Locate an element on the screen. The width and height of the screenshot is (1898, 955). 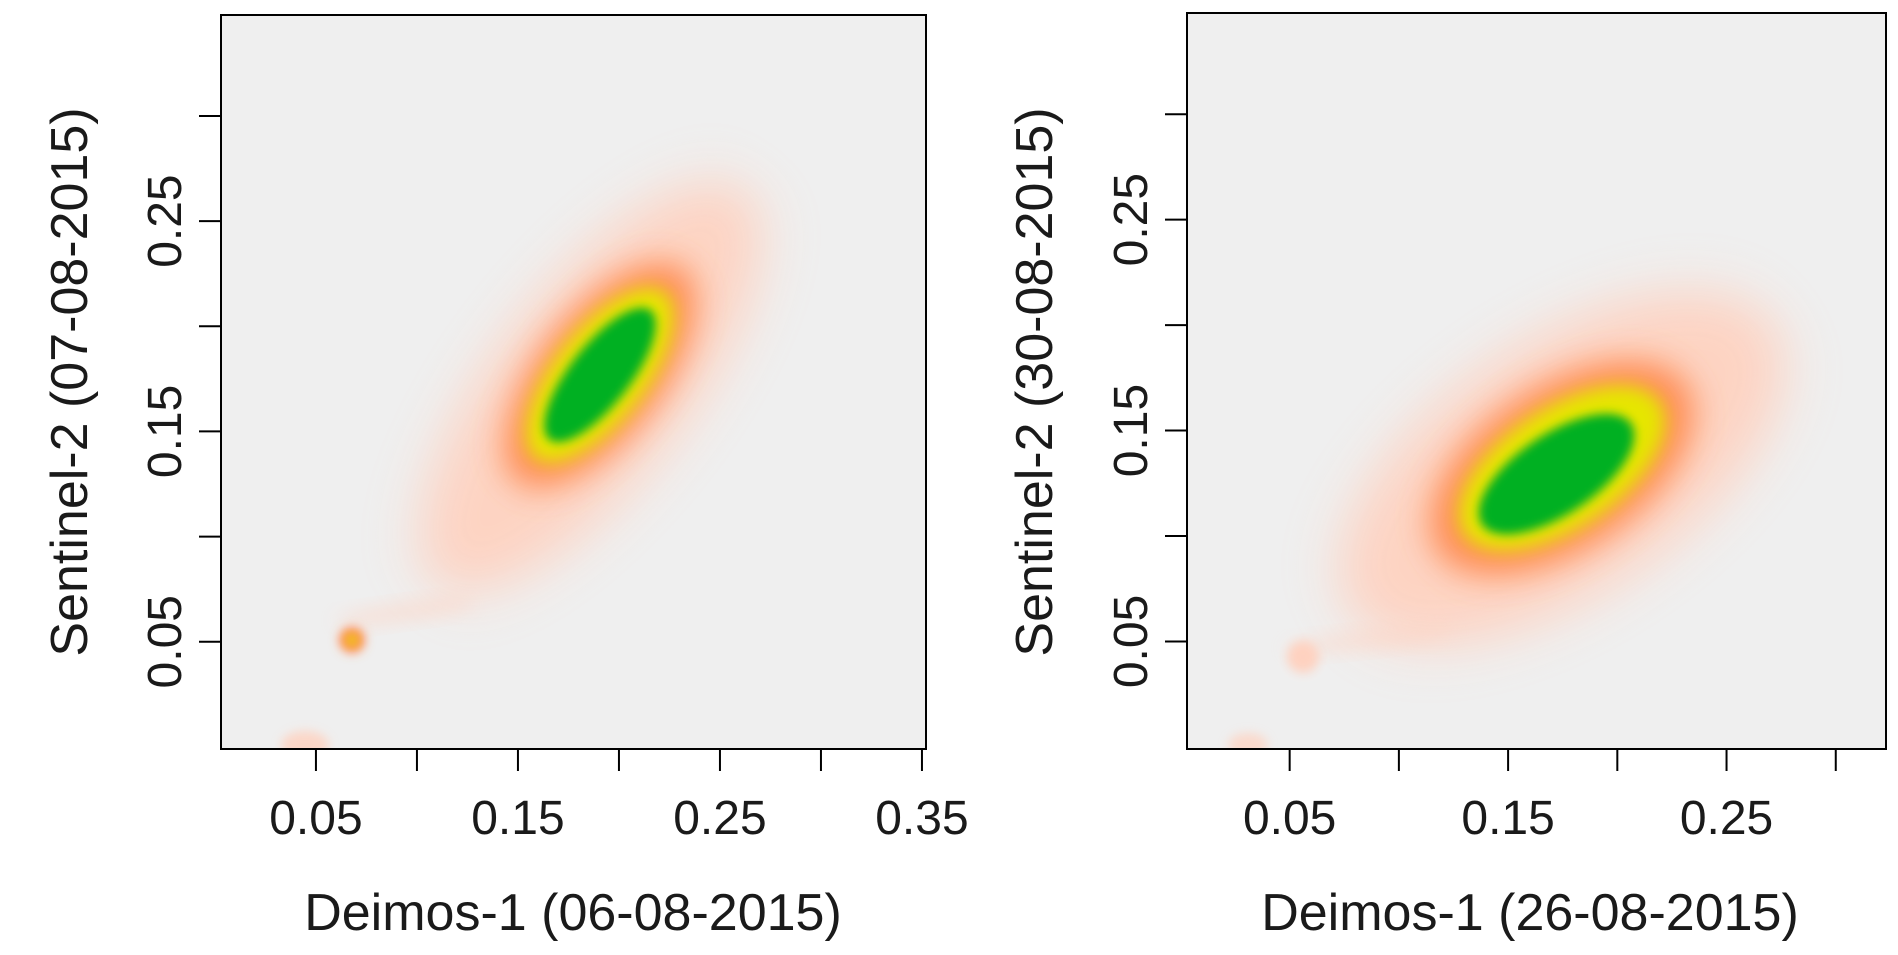
y-axis-label-right: Sentinel-2 (30-08-2015) is located at coordinates (1035, 381).